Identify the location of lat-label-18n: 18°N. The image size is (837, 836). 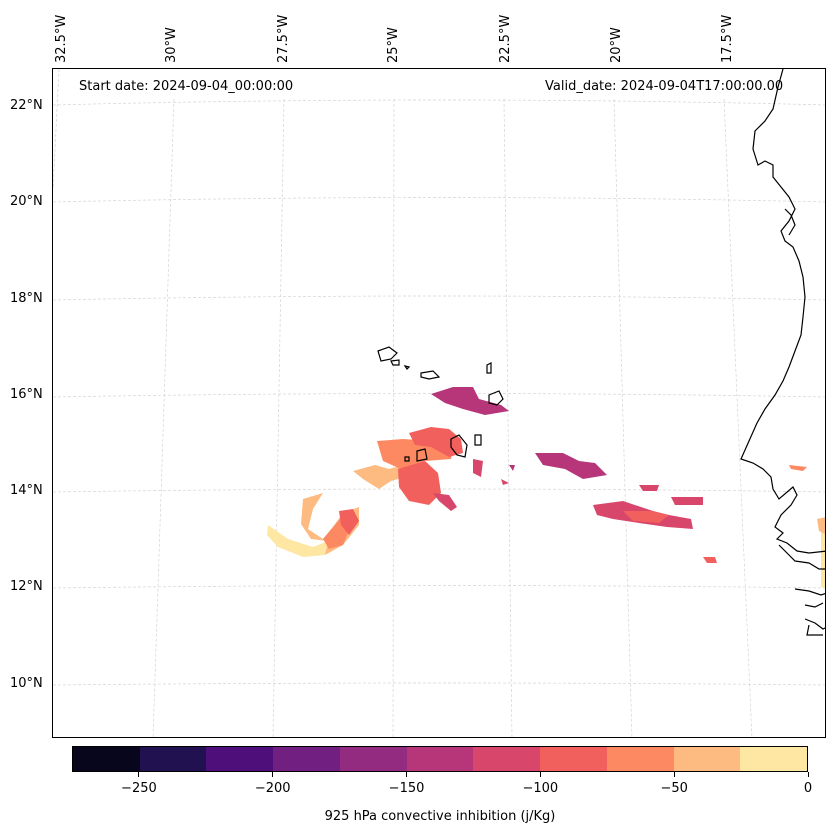
(26, 298).